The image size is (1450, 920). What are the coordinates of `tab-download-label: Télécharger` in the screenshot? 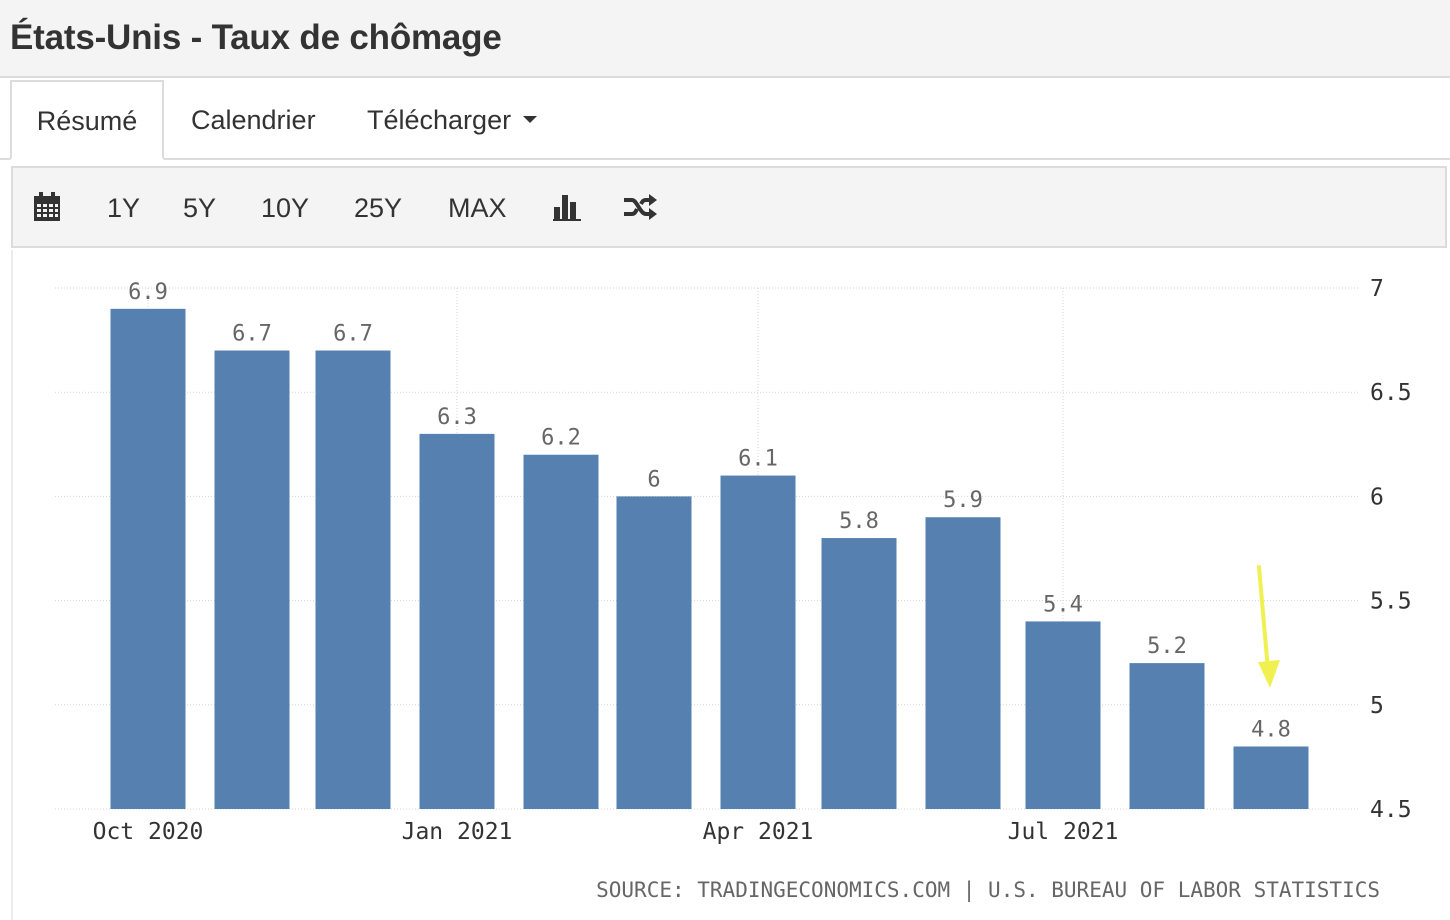 It's located at (439, 120).